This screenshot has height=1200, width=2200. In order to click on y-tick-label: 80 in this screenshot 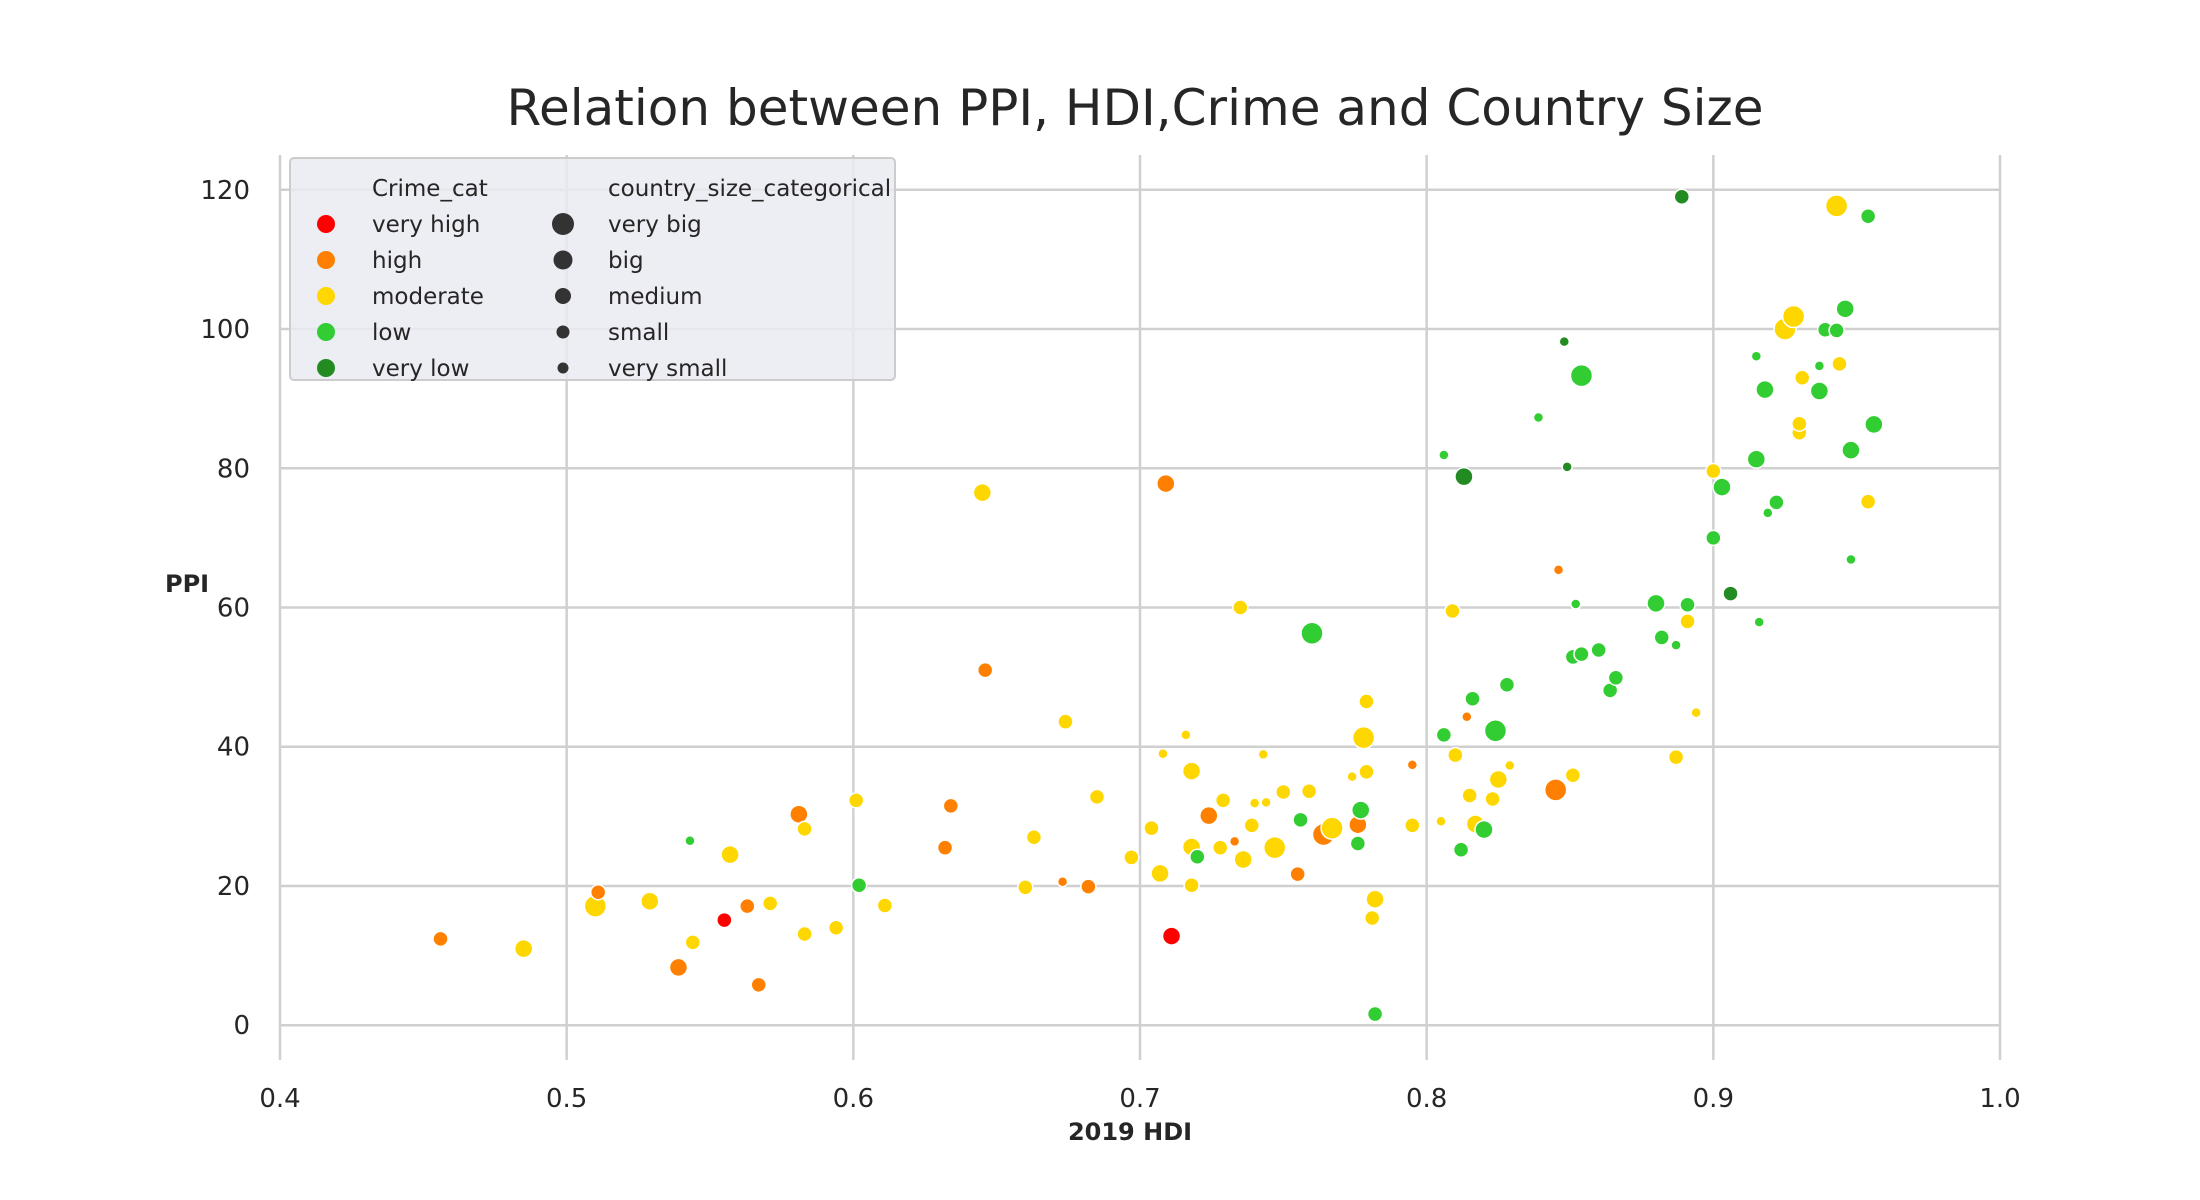, I will do `click(233, 469)`.